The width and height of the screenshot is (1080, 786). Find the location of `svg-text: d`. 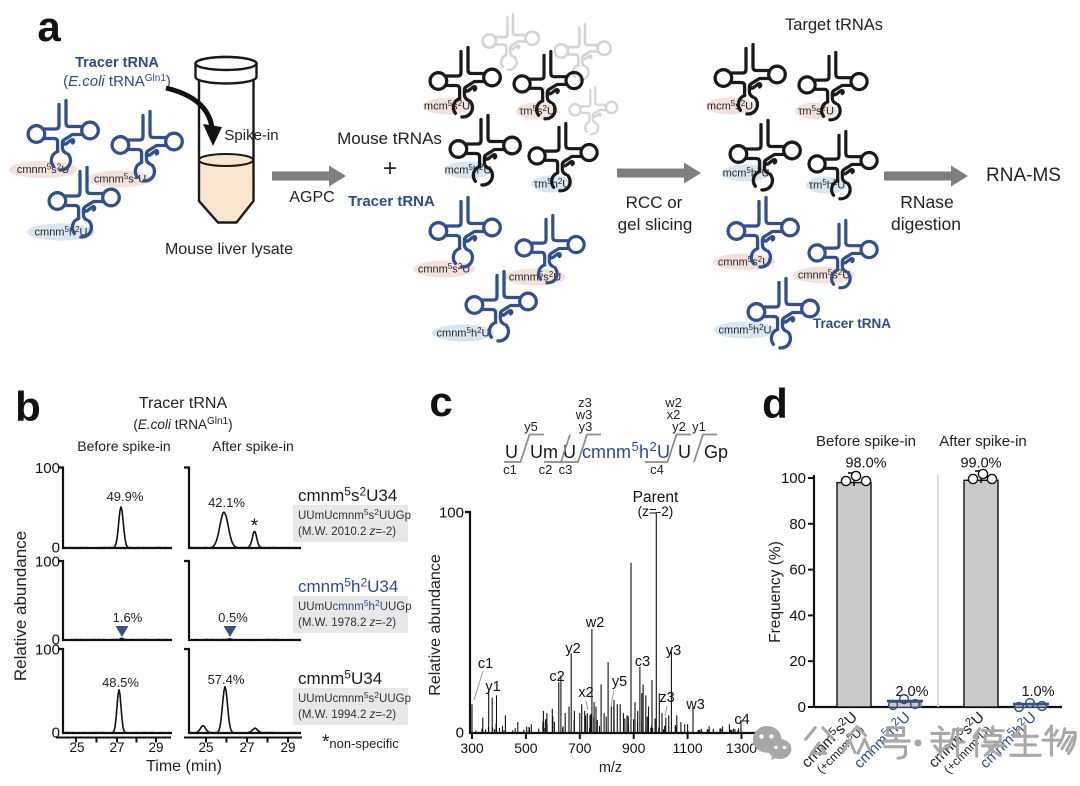

svg-text: d is located at coordinates (775, 403).